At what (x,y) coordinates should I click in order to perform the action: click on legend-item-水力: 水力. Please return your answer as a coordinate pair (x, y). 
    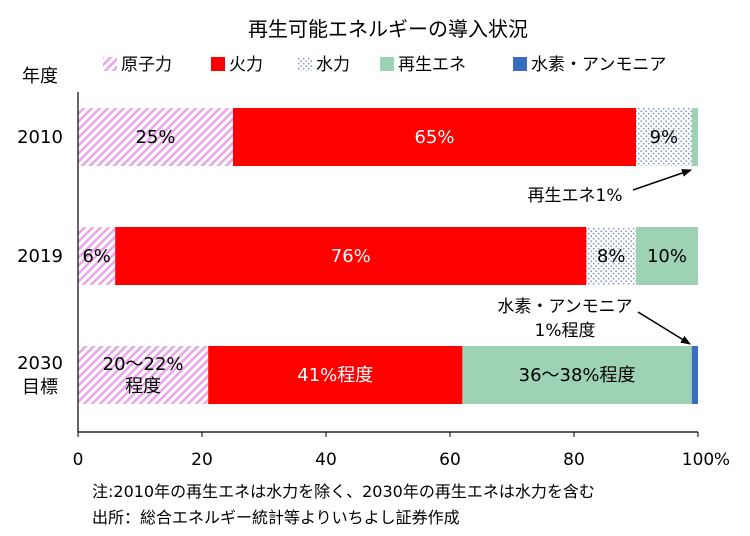
    Looking at the image, I should click on (324, 65).